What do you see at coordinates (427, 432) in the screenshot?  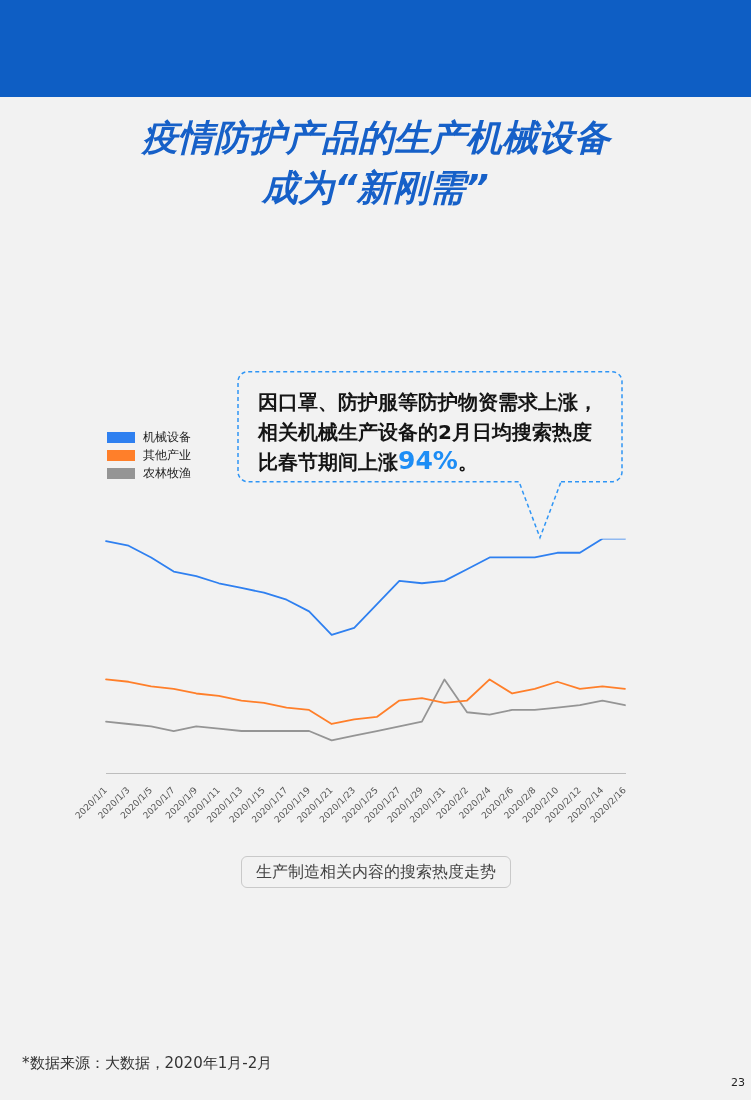 I see `text: 因口罩、防护服等防护物资需求上涨，相关机械生产设备的2月日均搜索热度比春节期间上涨94%。` at bounding box center [427, 432].